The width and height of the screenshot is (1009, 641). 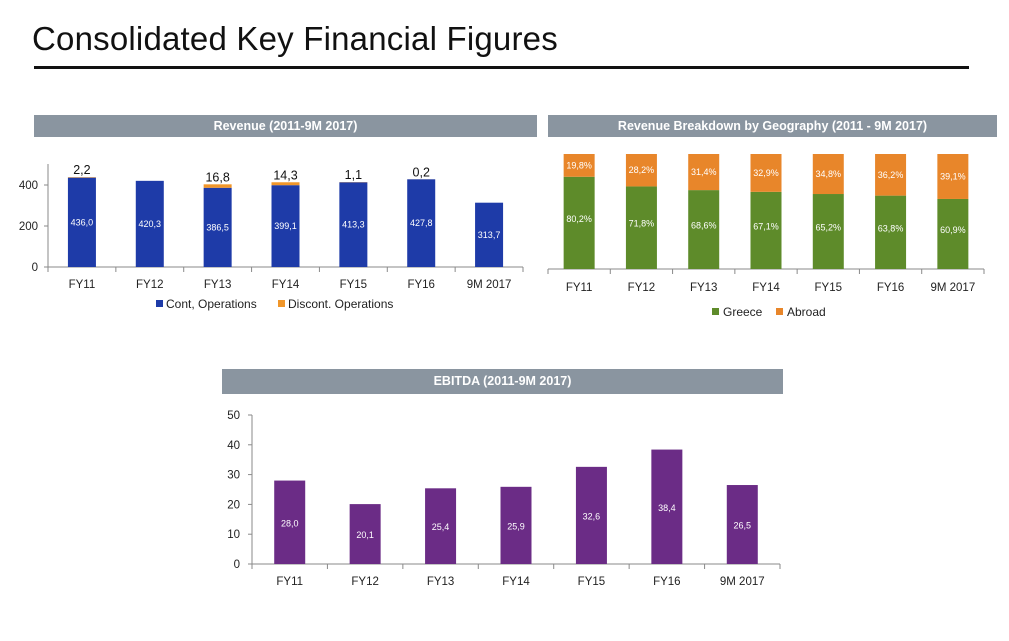 I want to click on page-title: Consolidated Key Financial Figures, so click(x=295, y=38).